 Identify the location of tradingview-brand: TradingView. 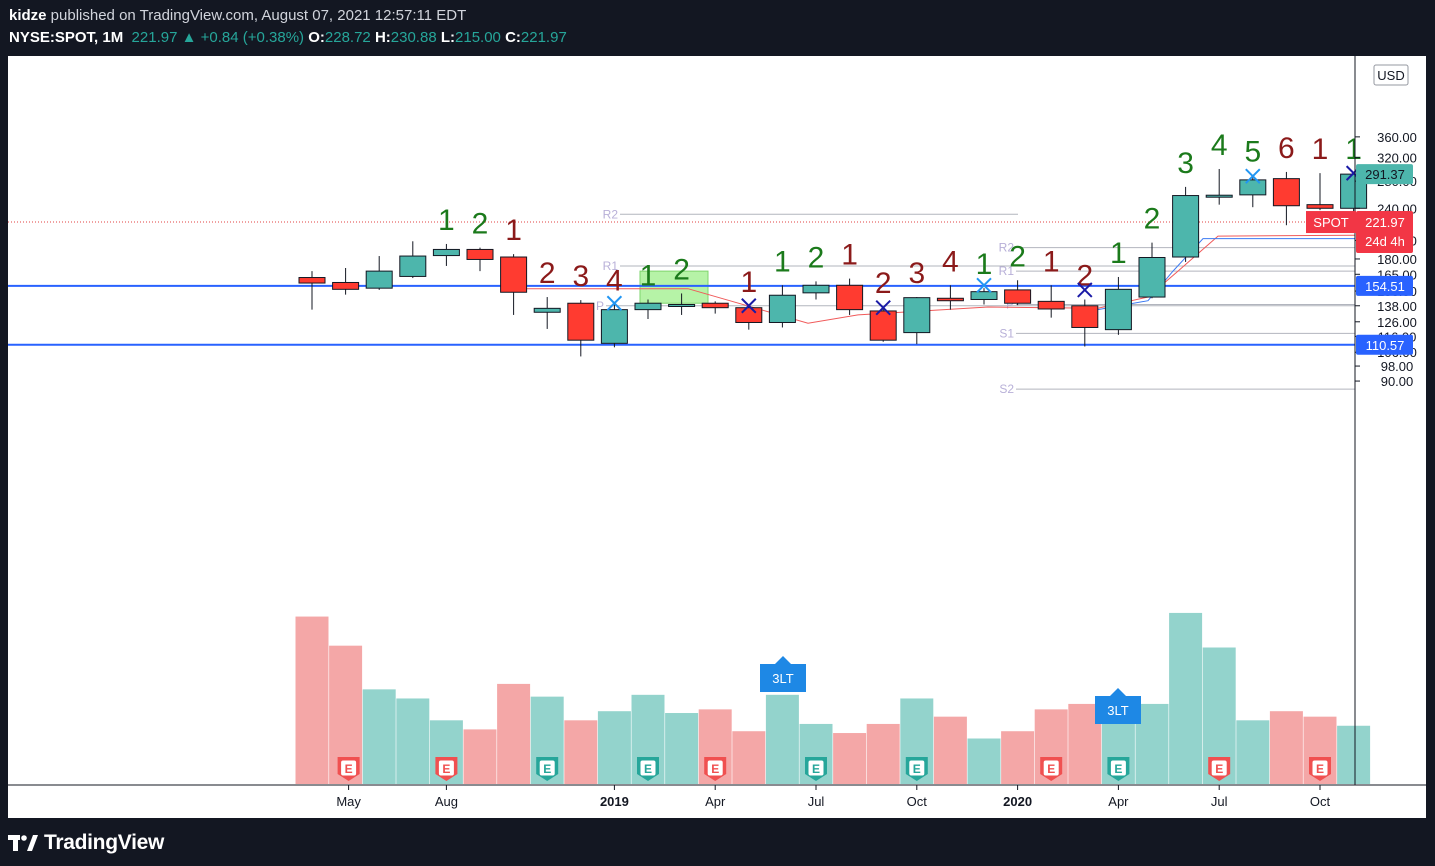
(104, 842).